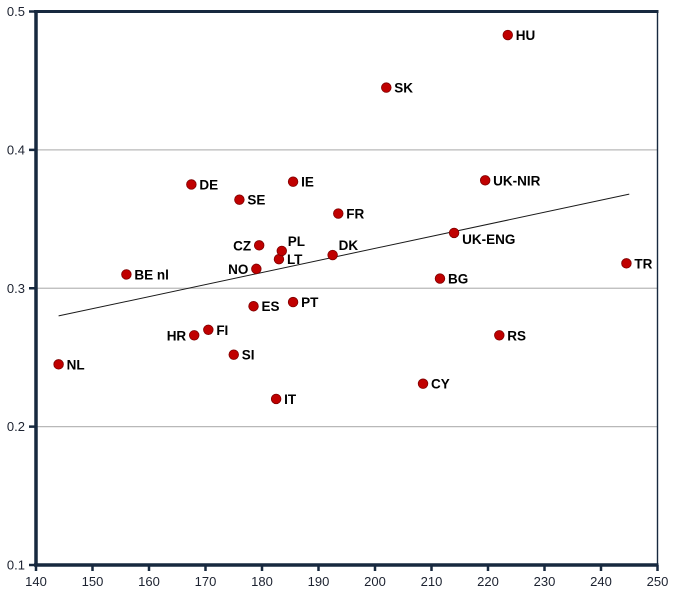 The width and height of the screenshot is (675, 596). I want to click on data-point-label-ie: IE, so click(307, 182).